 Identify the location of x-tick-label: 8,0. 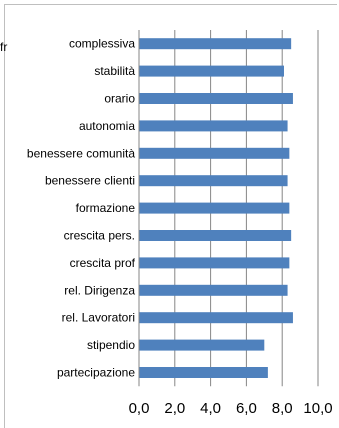
(282, 408).